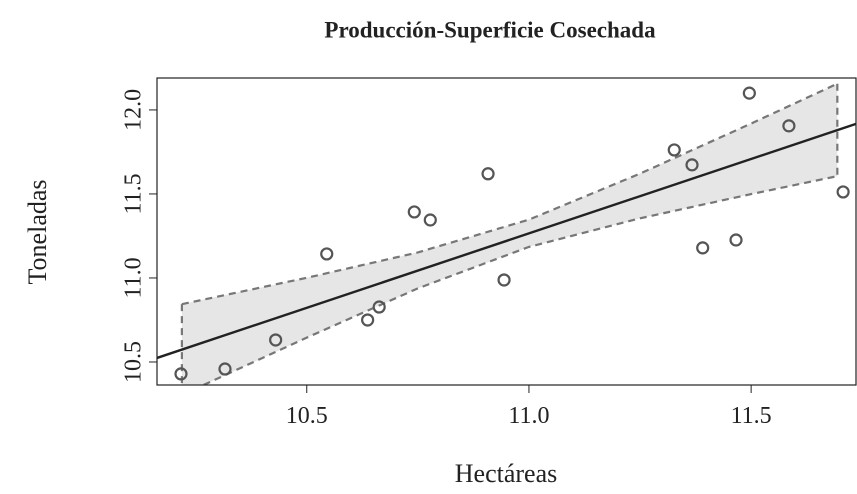  Describe the element at coordinates (134, 193) in the screenshot. I see `y-tick-label: 11.5` at that location.